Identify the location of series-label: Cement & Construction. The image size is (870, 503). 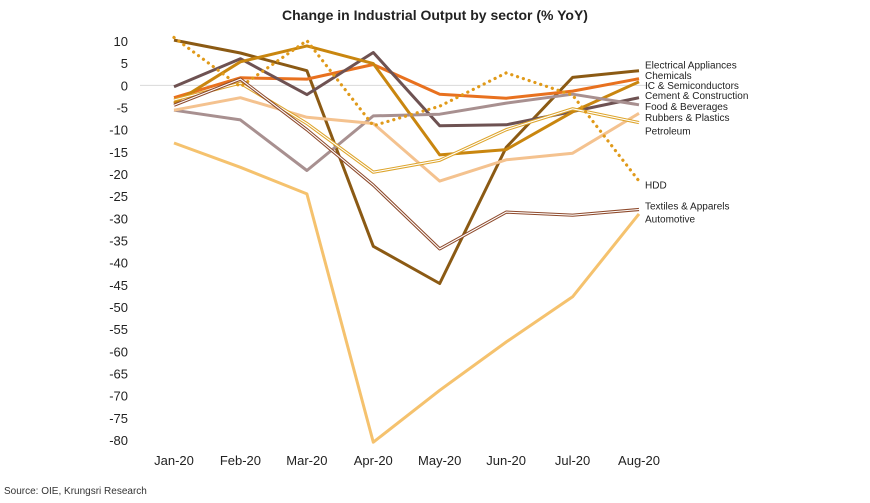
(696, 96).